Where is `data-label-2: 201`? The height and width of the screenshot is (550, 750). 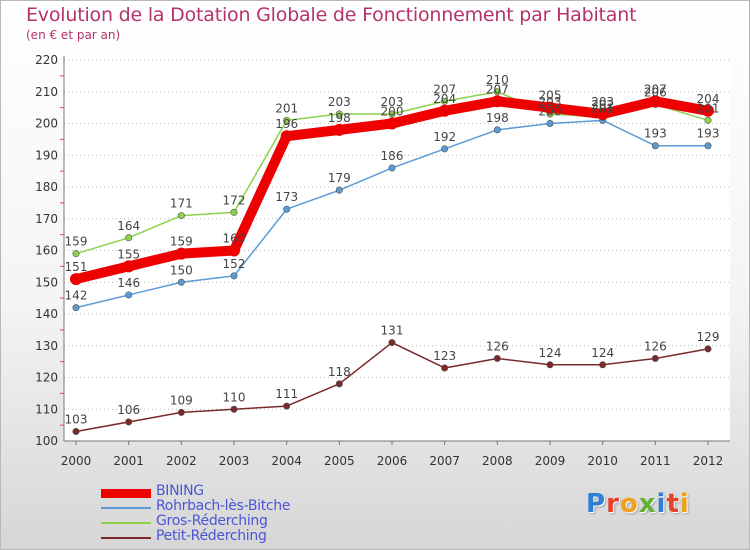
data-label-2: 201 is located at coordinates (286, 108).